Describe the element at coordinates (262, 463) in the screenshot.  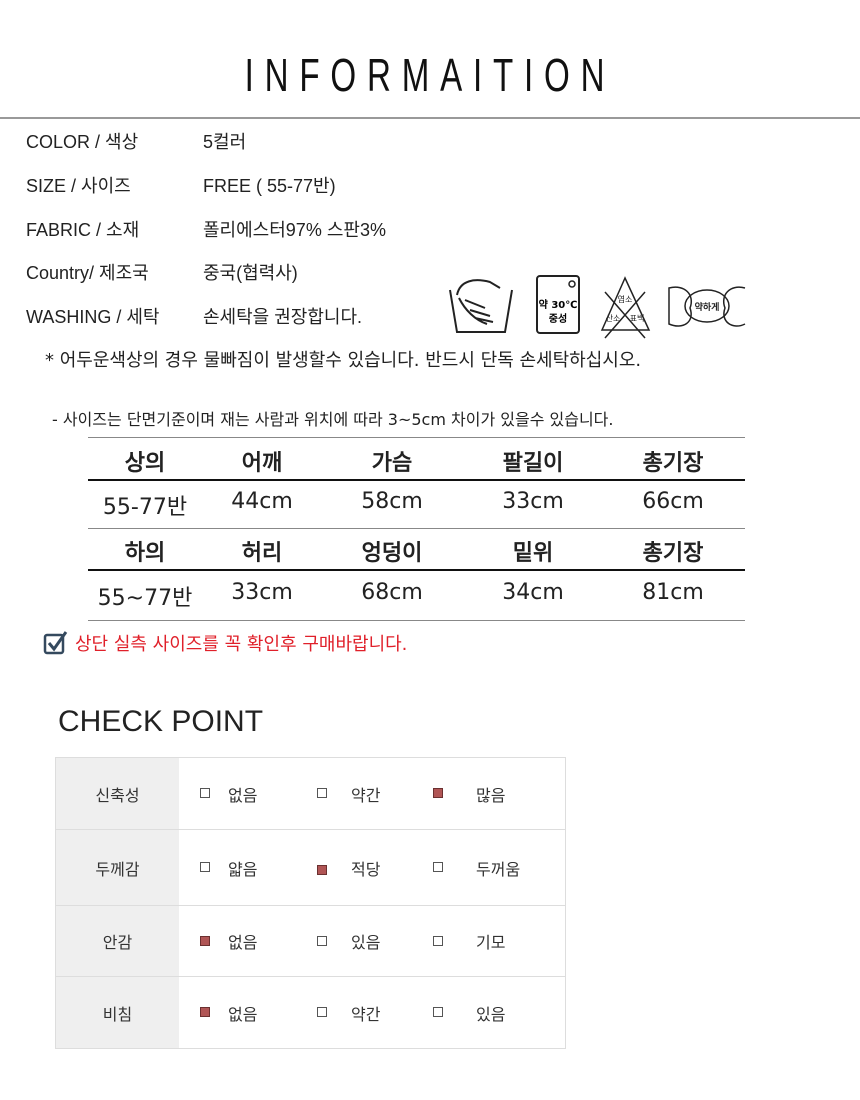
I see `size-header-cell: 어깨` at that location.